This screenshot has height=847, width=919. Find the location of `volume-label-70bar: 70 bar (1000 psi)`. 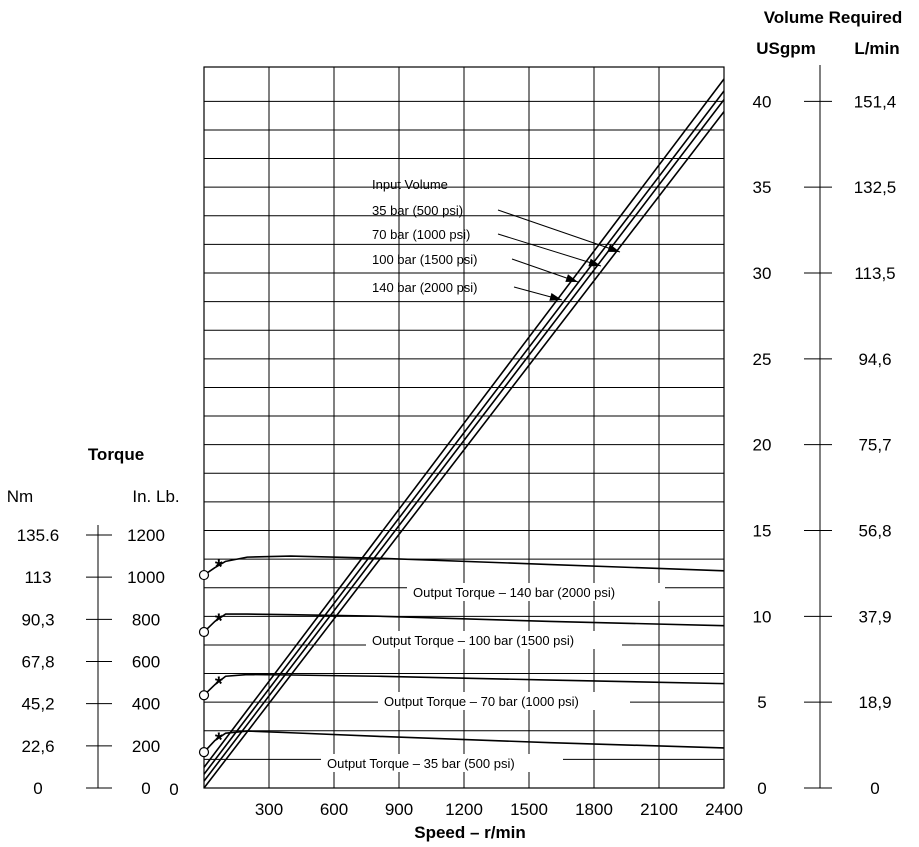

volume-label-70bar: 70 bar (1000 psi) is located at coordinates (421, 234).